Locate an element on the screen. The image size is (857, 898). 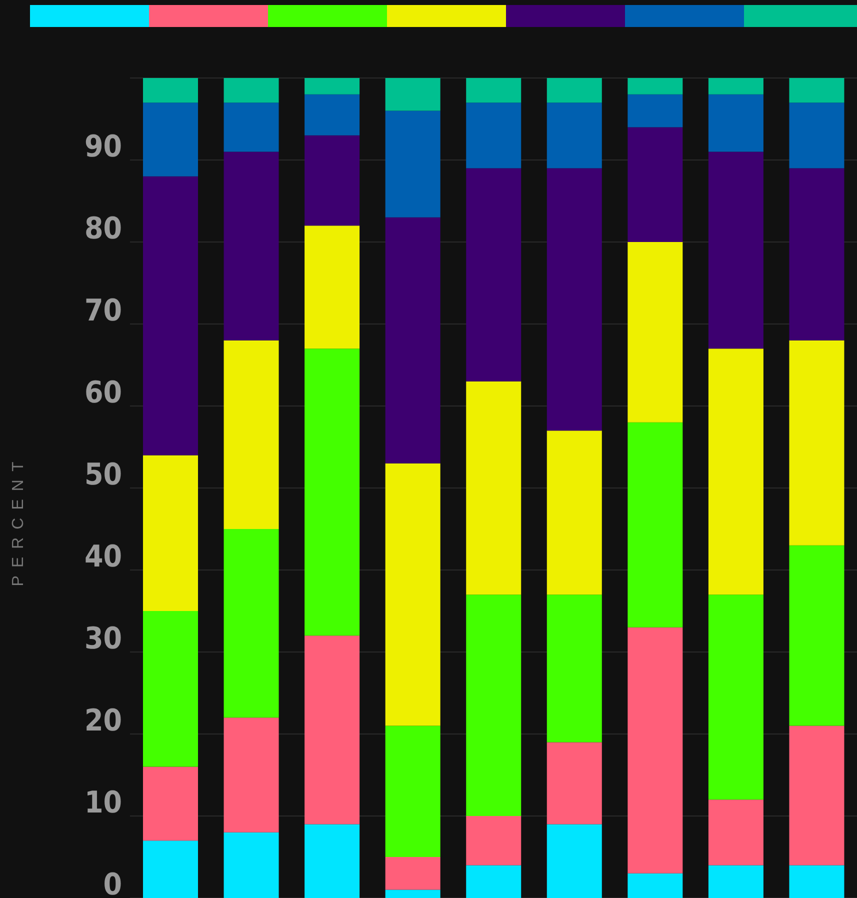
y-tick-label: 10 is located at coordinates (103, 803).